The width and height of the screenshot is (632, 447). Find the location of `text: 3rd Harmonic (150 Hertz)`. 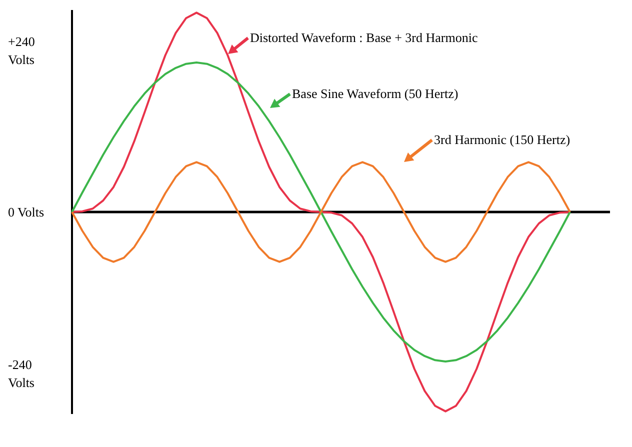

text: 3rd Harmonic (150 Hertz) is located at coordinates (502, 139).